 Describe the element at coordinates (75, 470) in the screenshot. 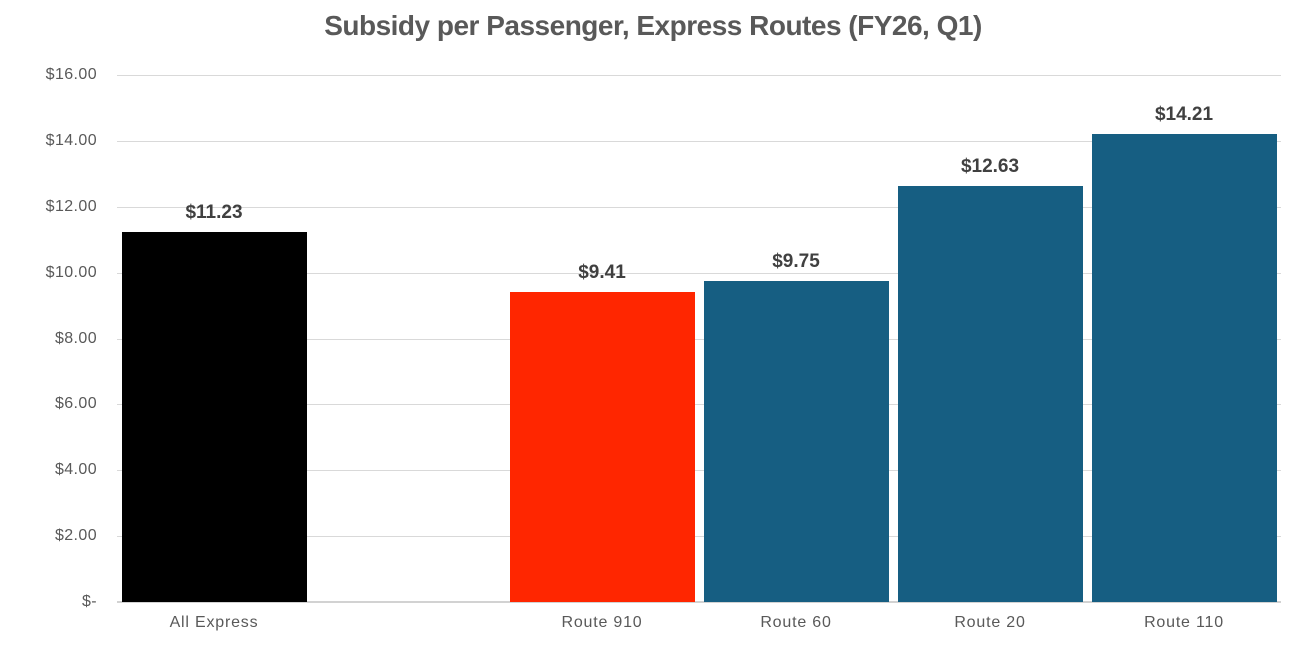

I see `y-tick-label: $4.00` at that location.